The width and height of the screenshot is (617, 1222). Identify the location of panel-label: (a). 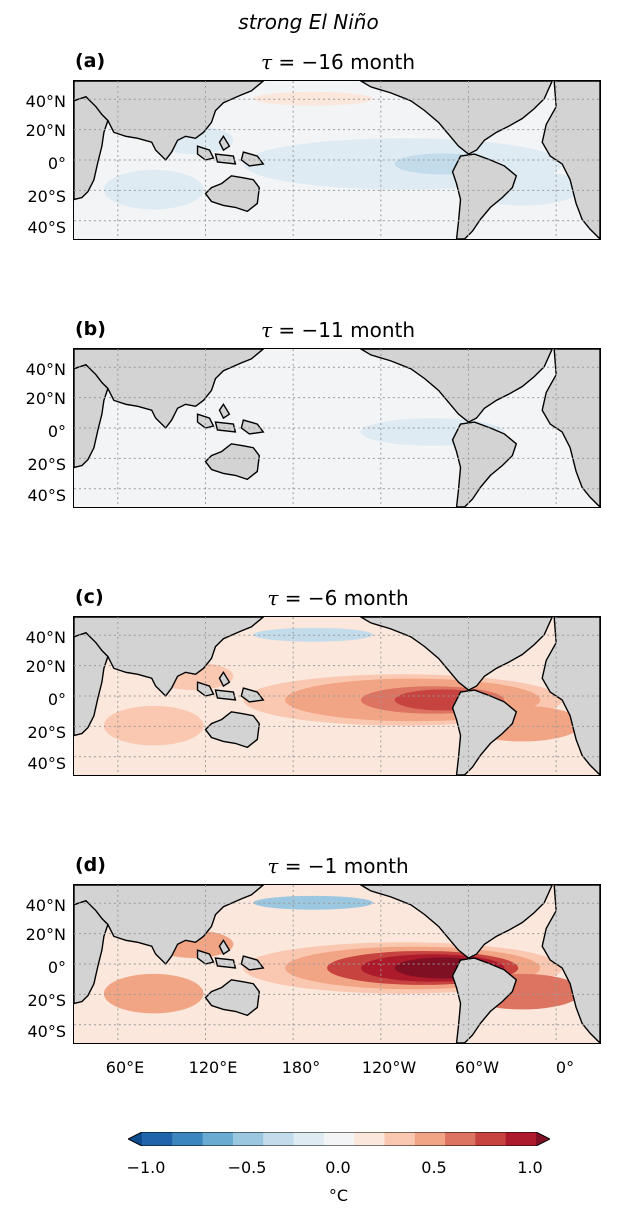
(90, 61).